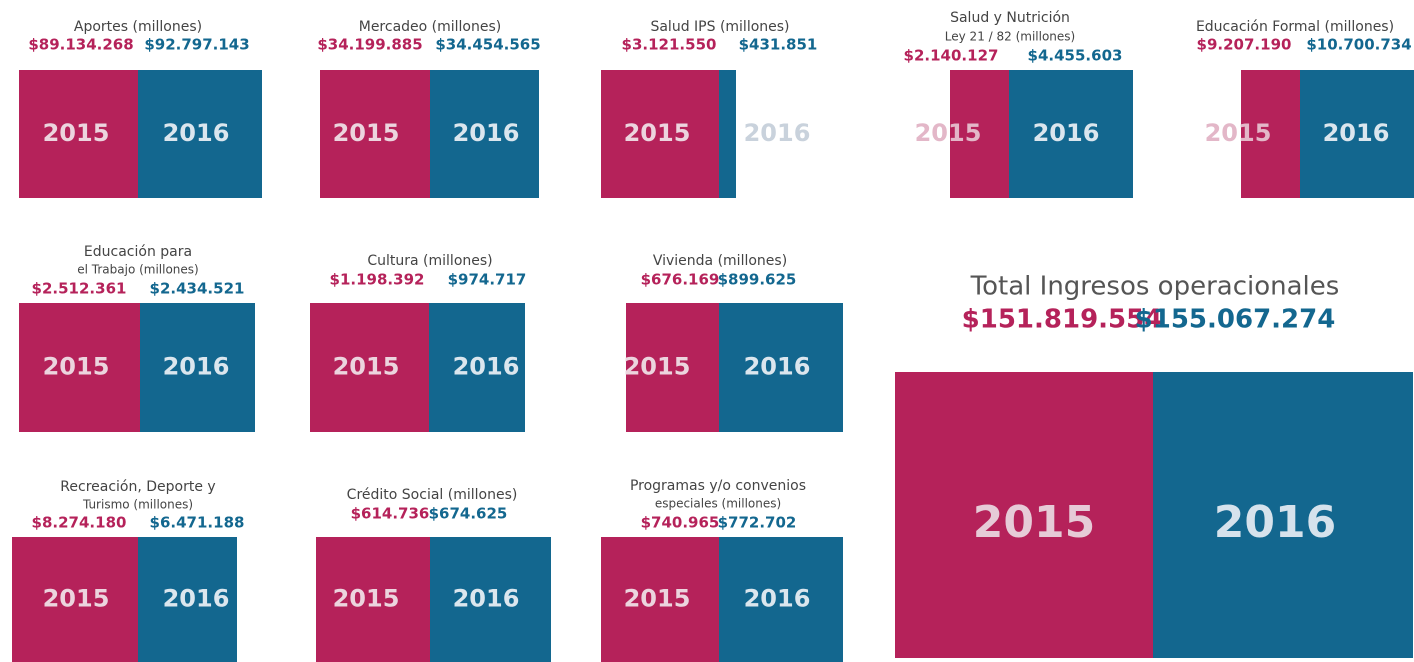 This screenshot has height=662, width=1414. What do you see at coordinates (468, 514) in the screenshot?
I see `value-label: $674.625` at bounding box center [468, 514].